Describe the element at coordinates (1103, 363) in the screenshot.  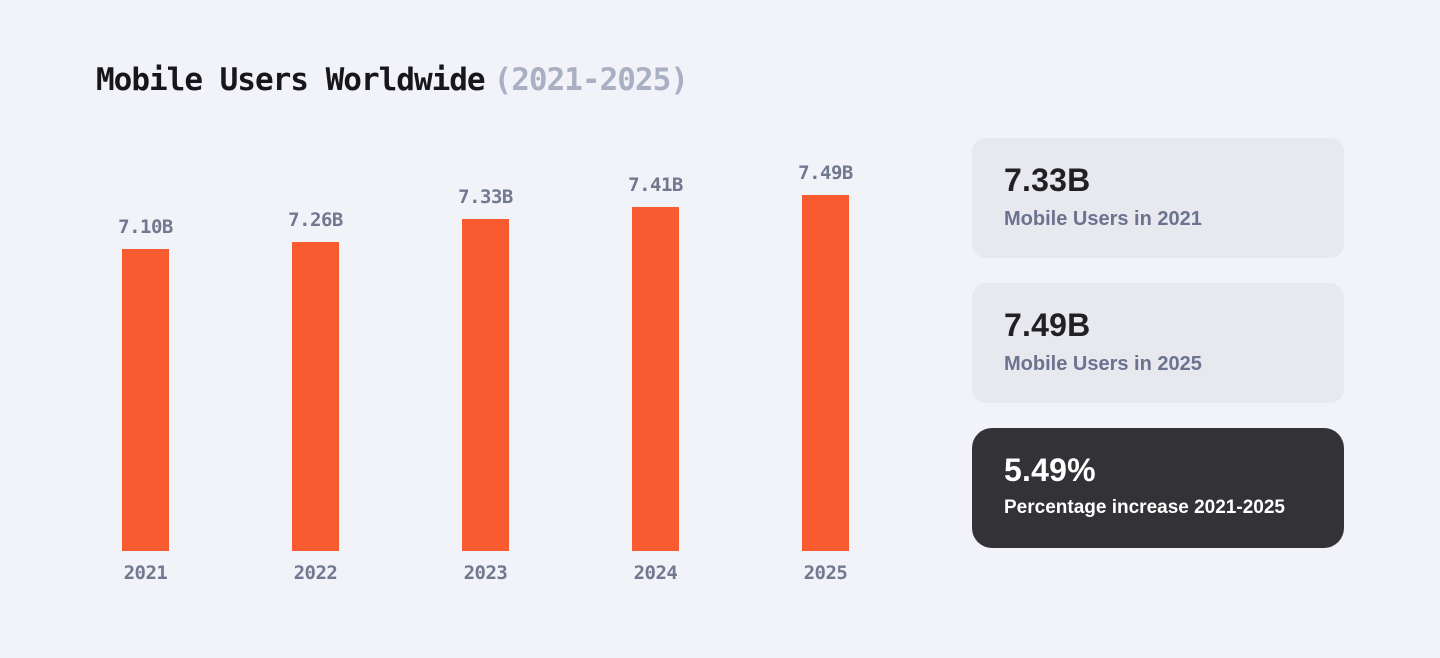
I see `stat-label: Mobile Users in 2025` at that location.